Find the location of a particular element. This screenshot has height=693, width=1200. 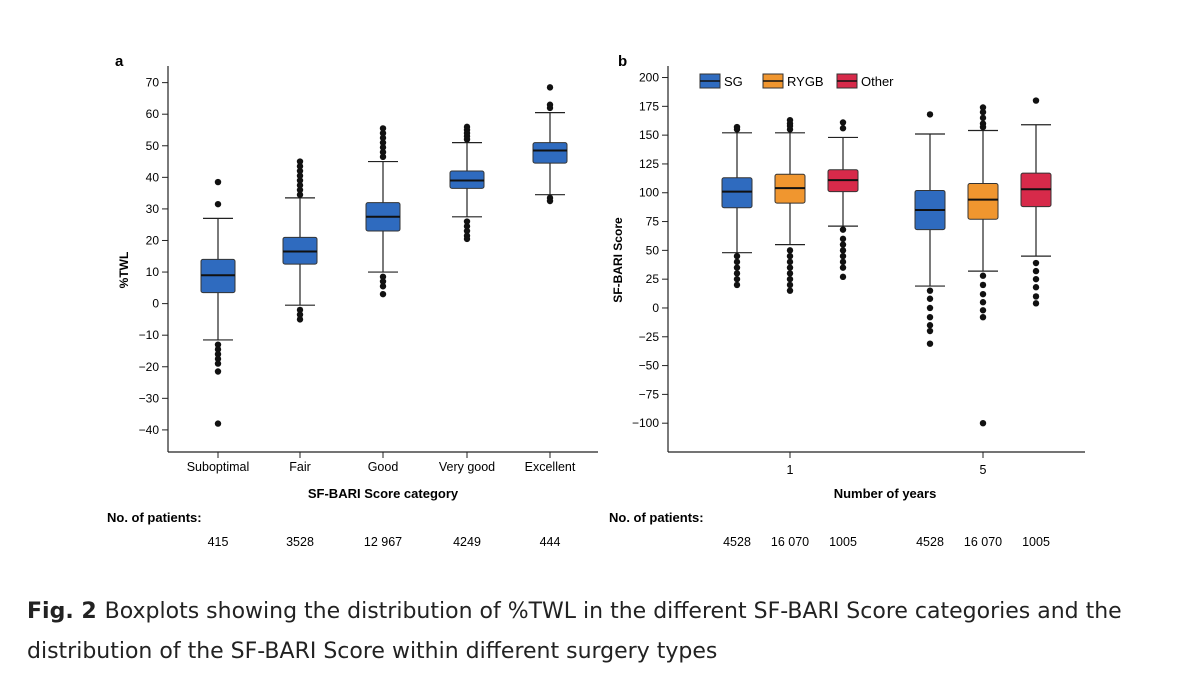

panel-b-y-tick-label: 50 is located at coordinates (653, 250).